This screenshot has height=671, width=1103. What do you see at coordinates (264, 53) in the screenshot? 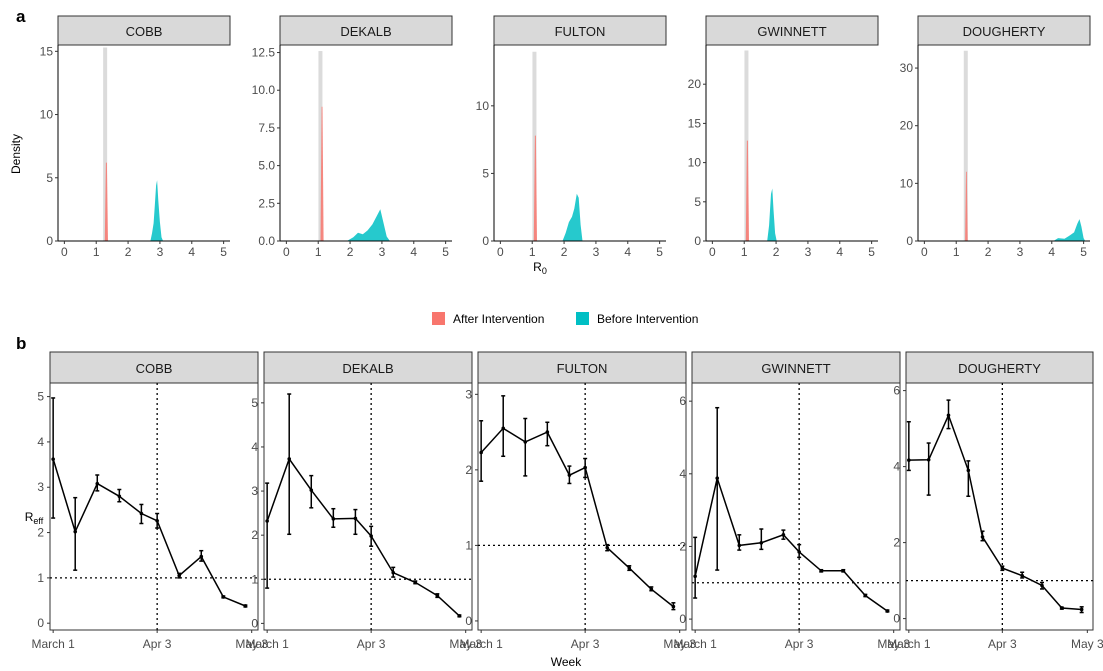
I see `y-tick-label: 12.5` at bounding box center [264, 53].